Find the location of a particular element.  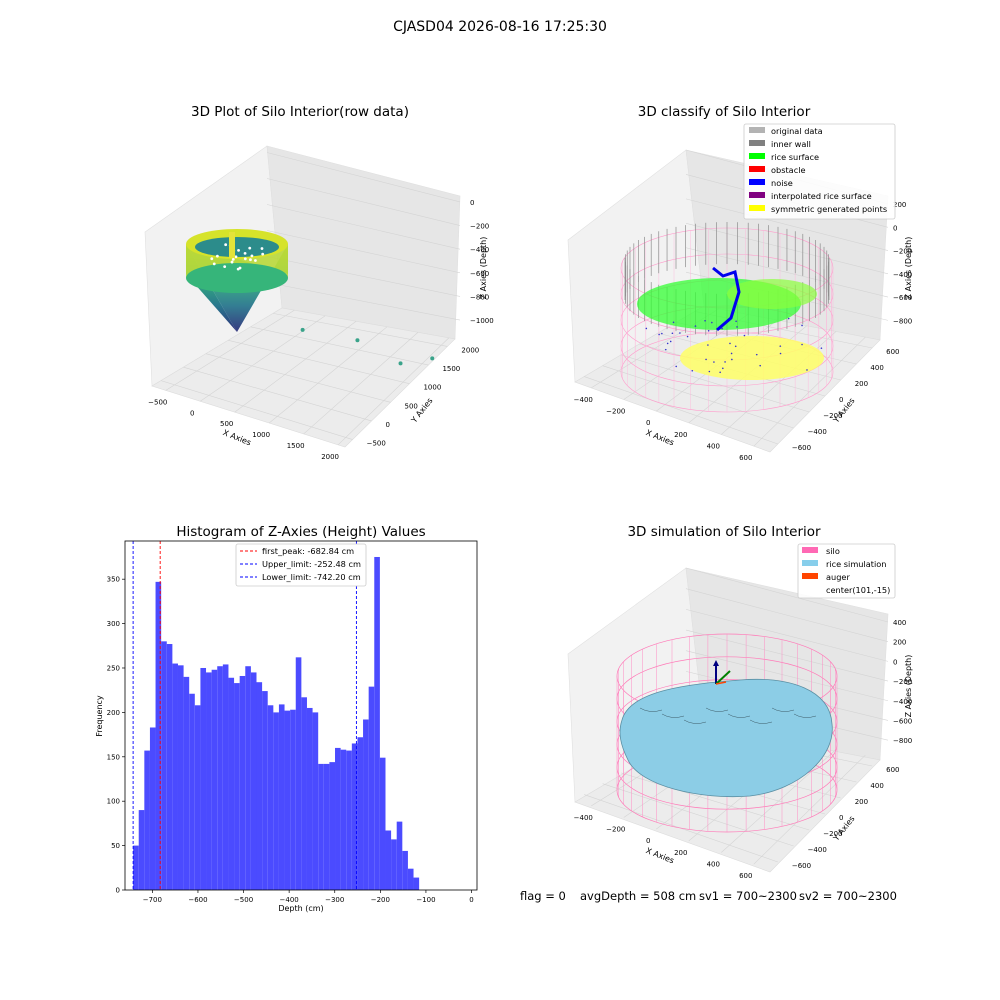

raw-ytick-label: 0 is located at coordinates (388, 425).